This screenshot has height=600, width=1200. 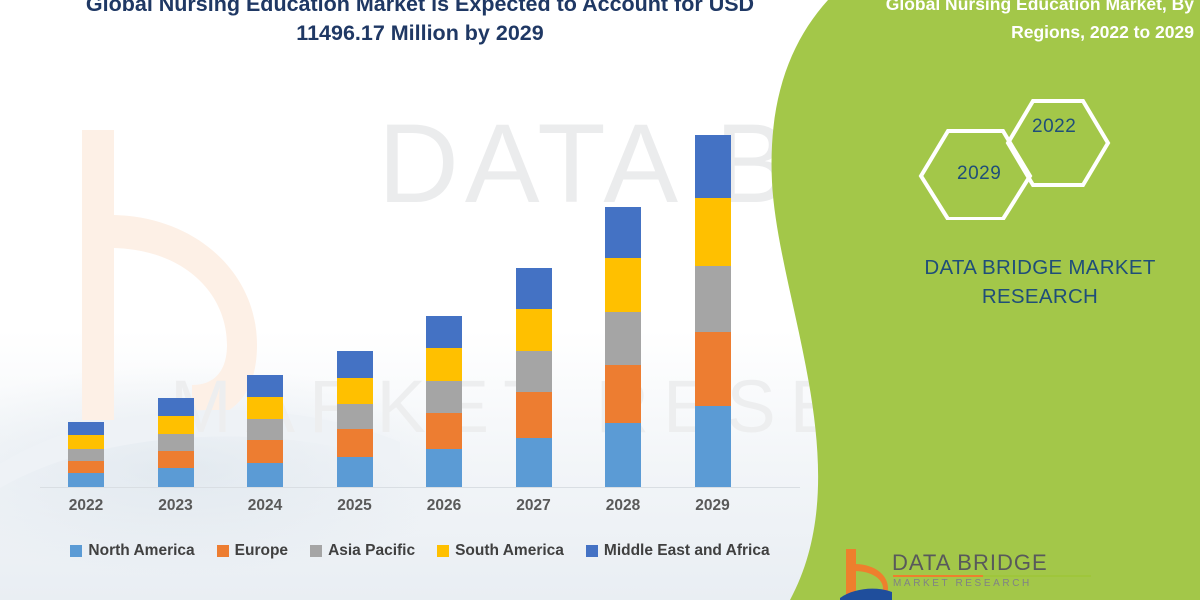 I want to click on legend-item: Asia Pacific, so click(x=362, y=551).